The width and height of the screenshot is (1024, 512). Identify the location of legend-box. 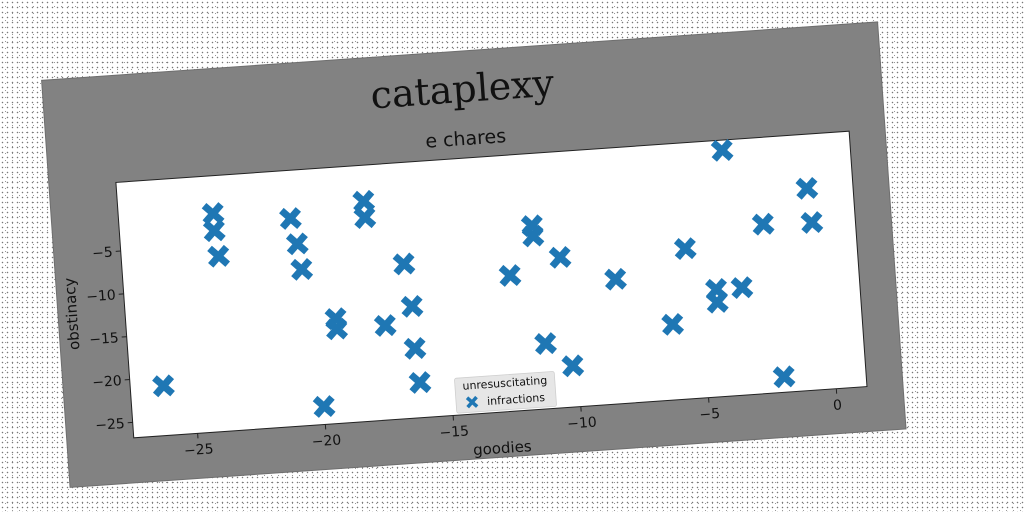
(505, 392).